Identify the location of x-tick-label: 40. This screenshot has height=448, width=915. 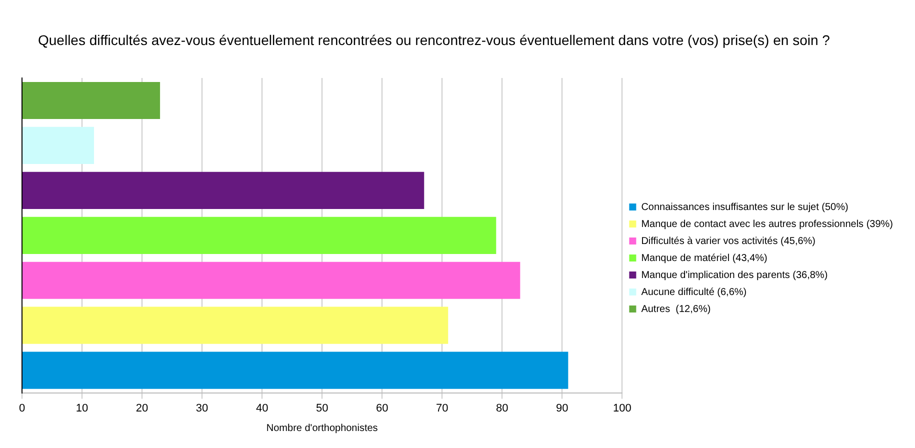
(262, 408).